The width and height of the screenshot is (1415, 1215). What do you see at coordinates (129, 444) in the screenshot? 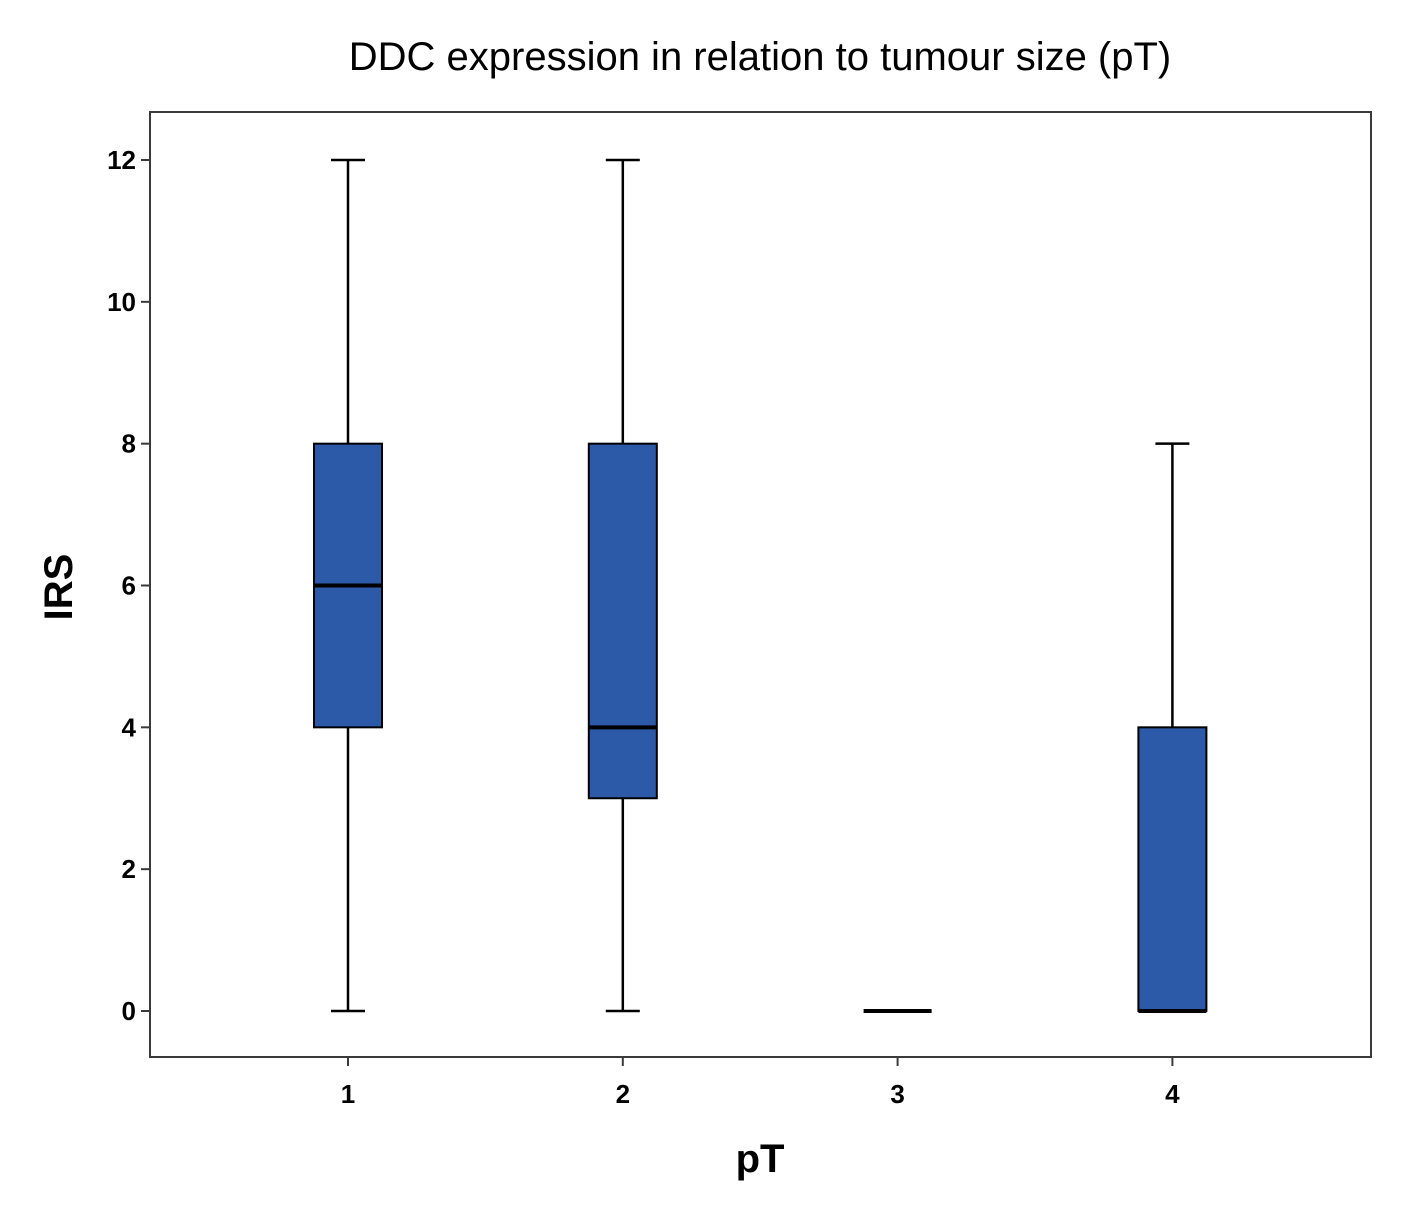
I see `y-tick-label: 8` at bounding box center [129, 444].